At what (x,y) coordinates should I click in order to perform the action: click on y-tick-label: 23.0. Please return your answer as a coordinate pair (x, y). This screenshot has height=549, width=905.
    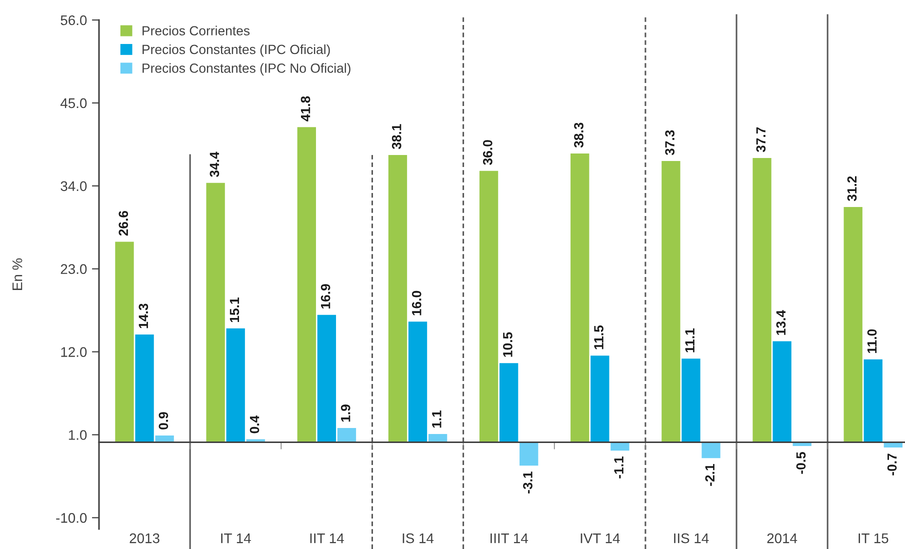
    Looking at the image, I should click on (73, 269).